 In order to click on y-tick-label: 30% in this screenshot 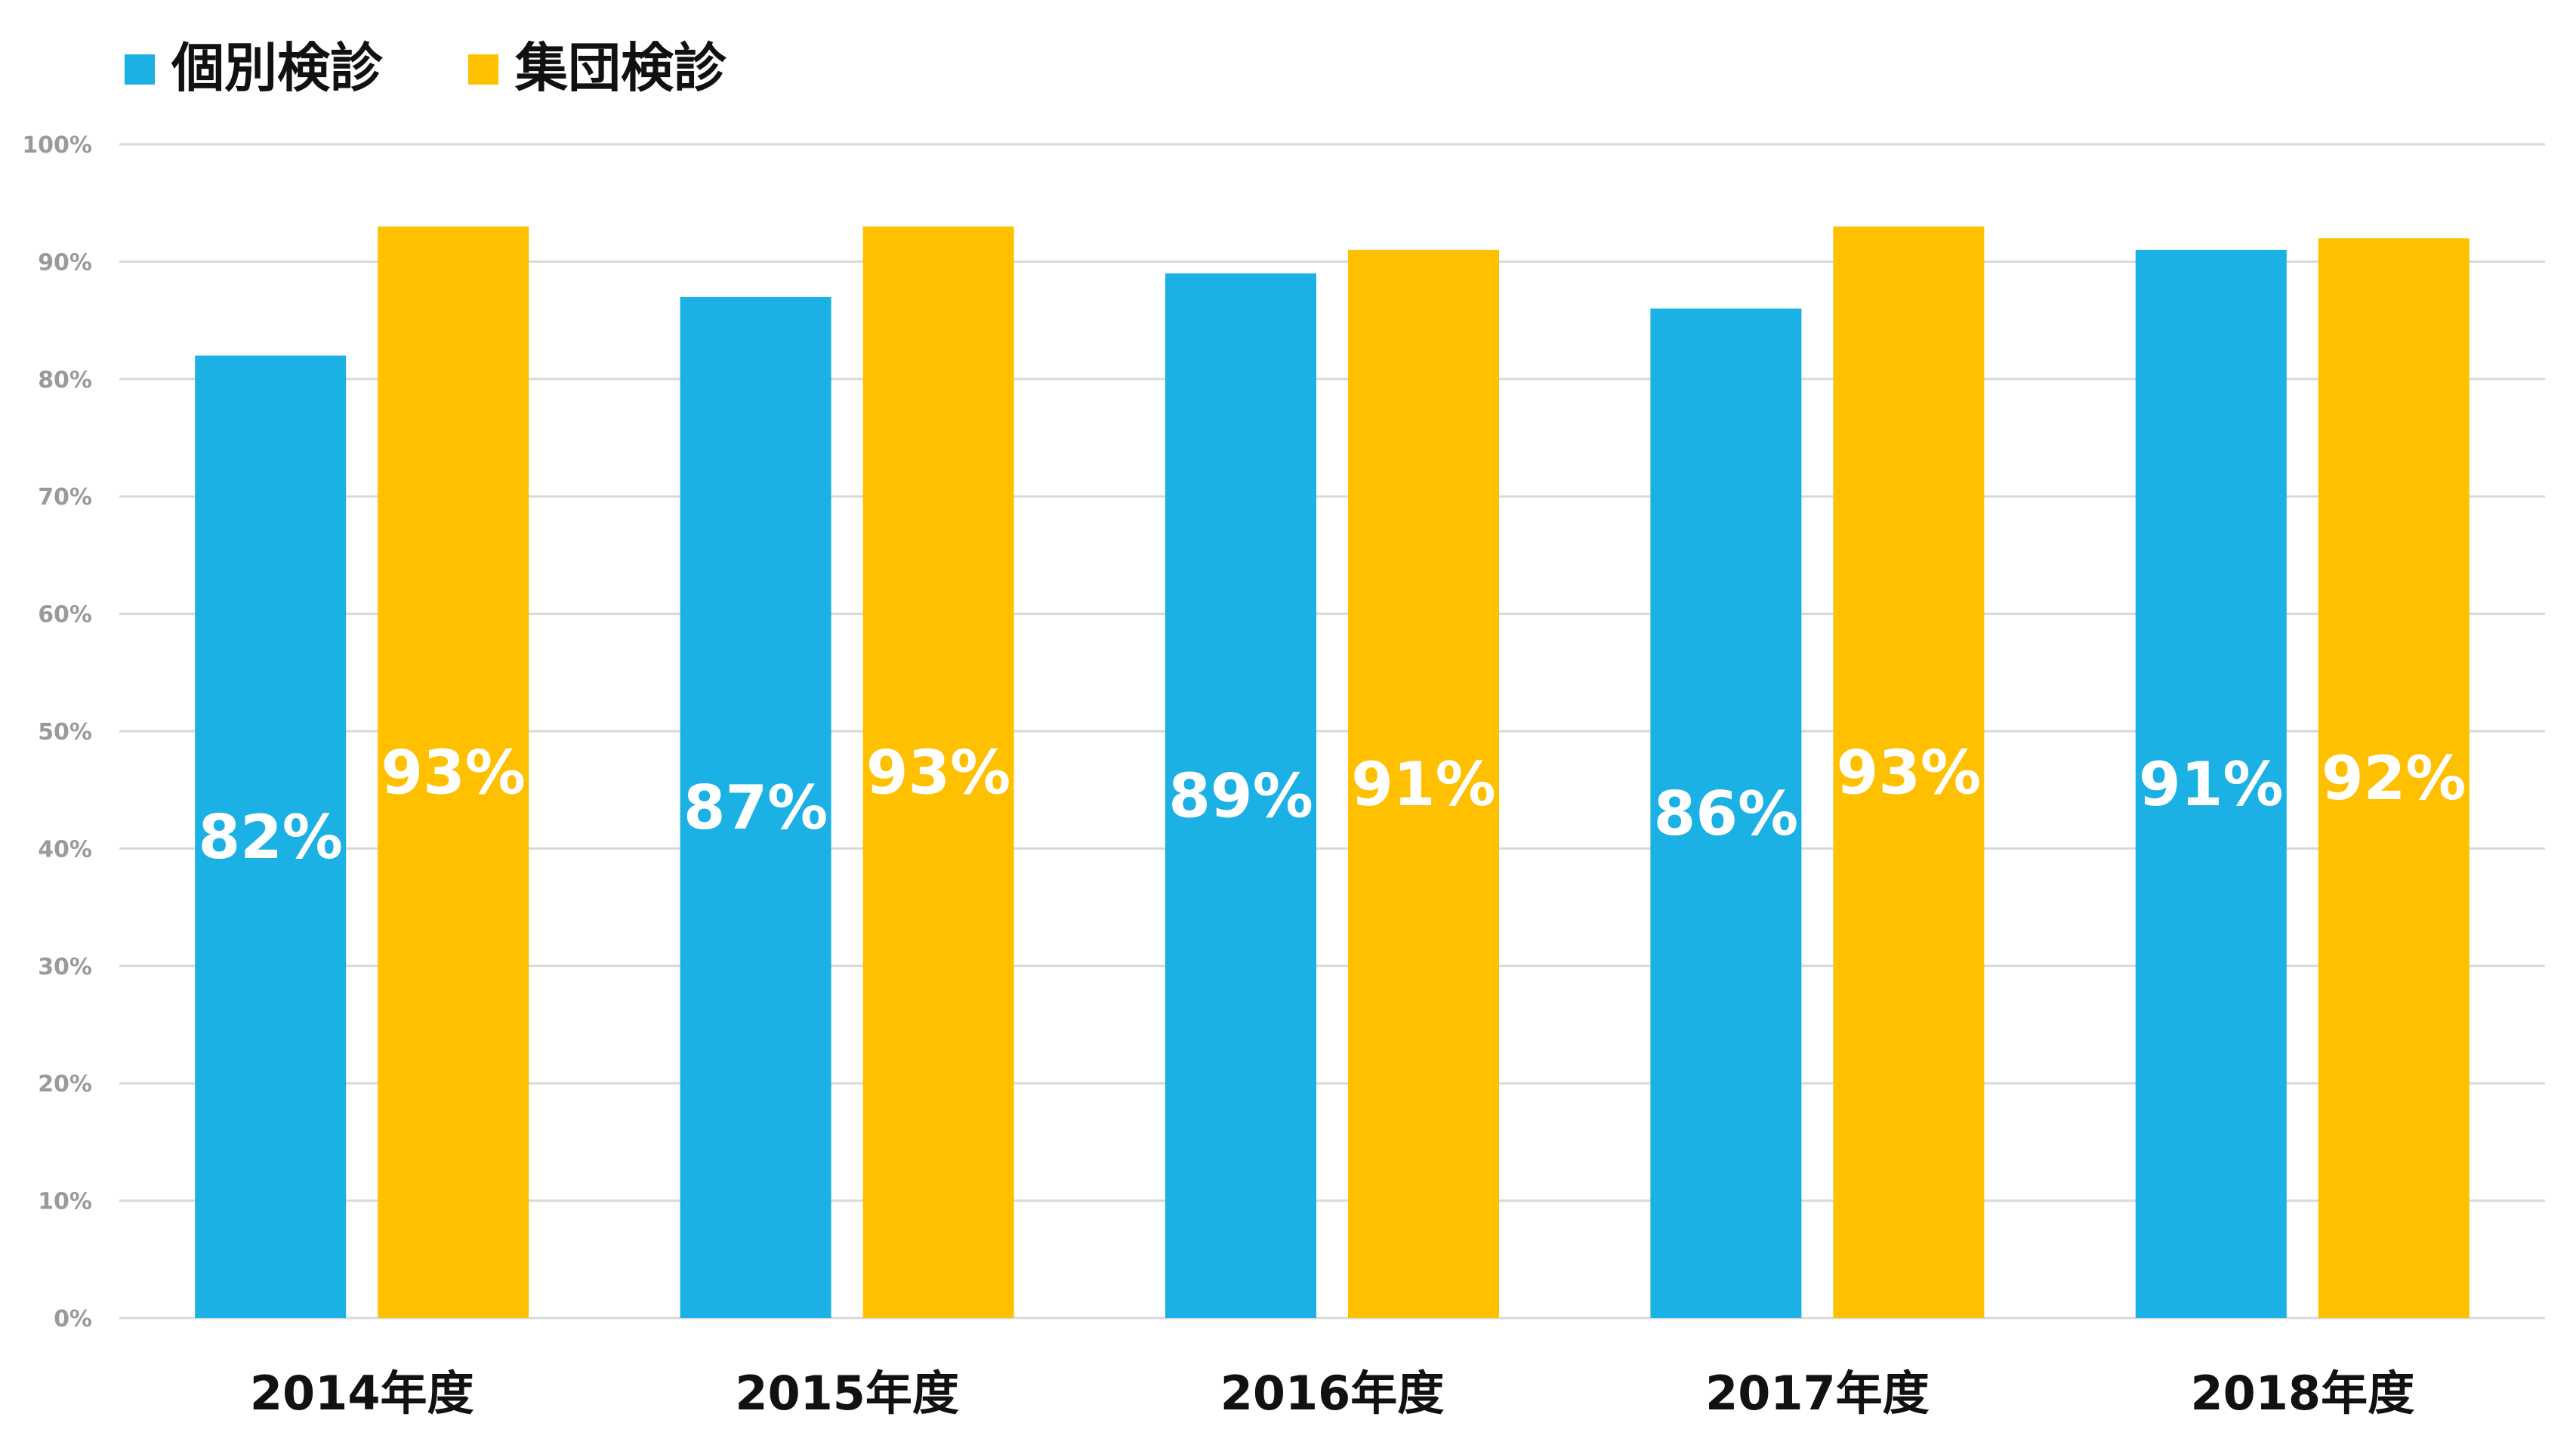, I will do `click(65, 967)`.